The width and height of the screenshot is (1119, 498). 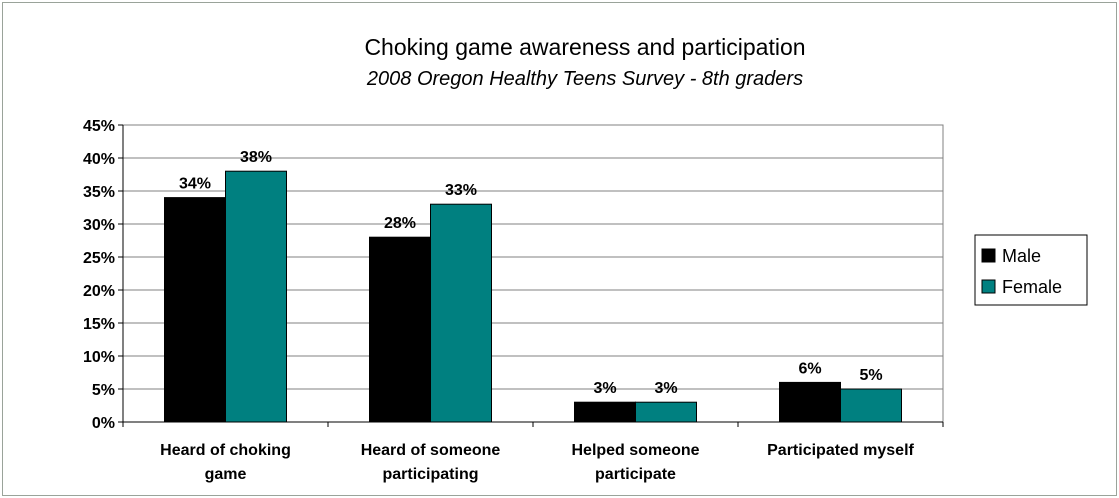 I want to click on legend-swatch-male, so click(x=988, y=255).